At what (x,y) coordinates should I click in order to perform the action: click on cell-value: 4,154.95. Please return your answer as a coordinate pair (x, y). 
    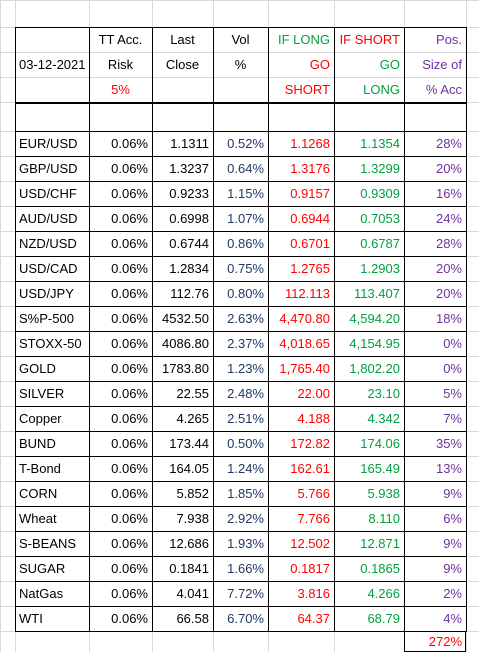
    Looking at the image, I should click on (374, 343).